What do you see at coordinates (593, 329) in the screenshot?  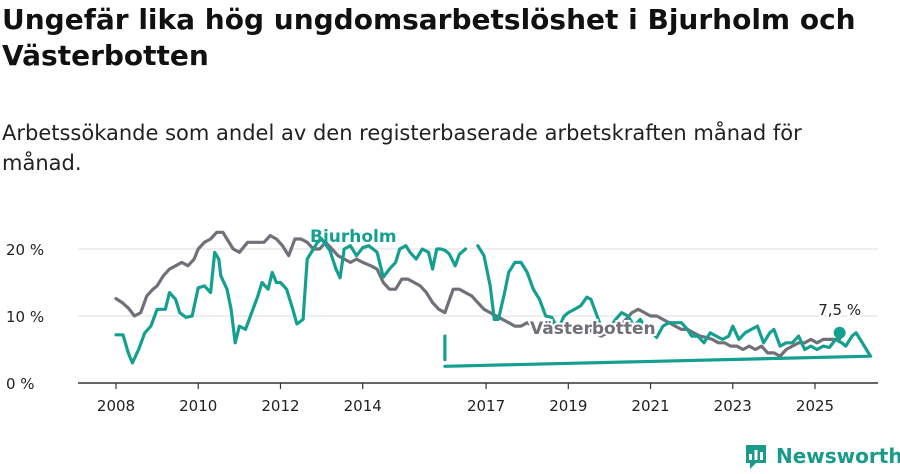 I see `series-label-vasterbotten: Västerbotten` at bounding box center [593, 329].